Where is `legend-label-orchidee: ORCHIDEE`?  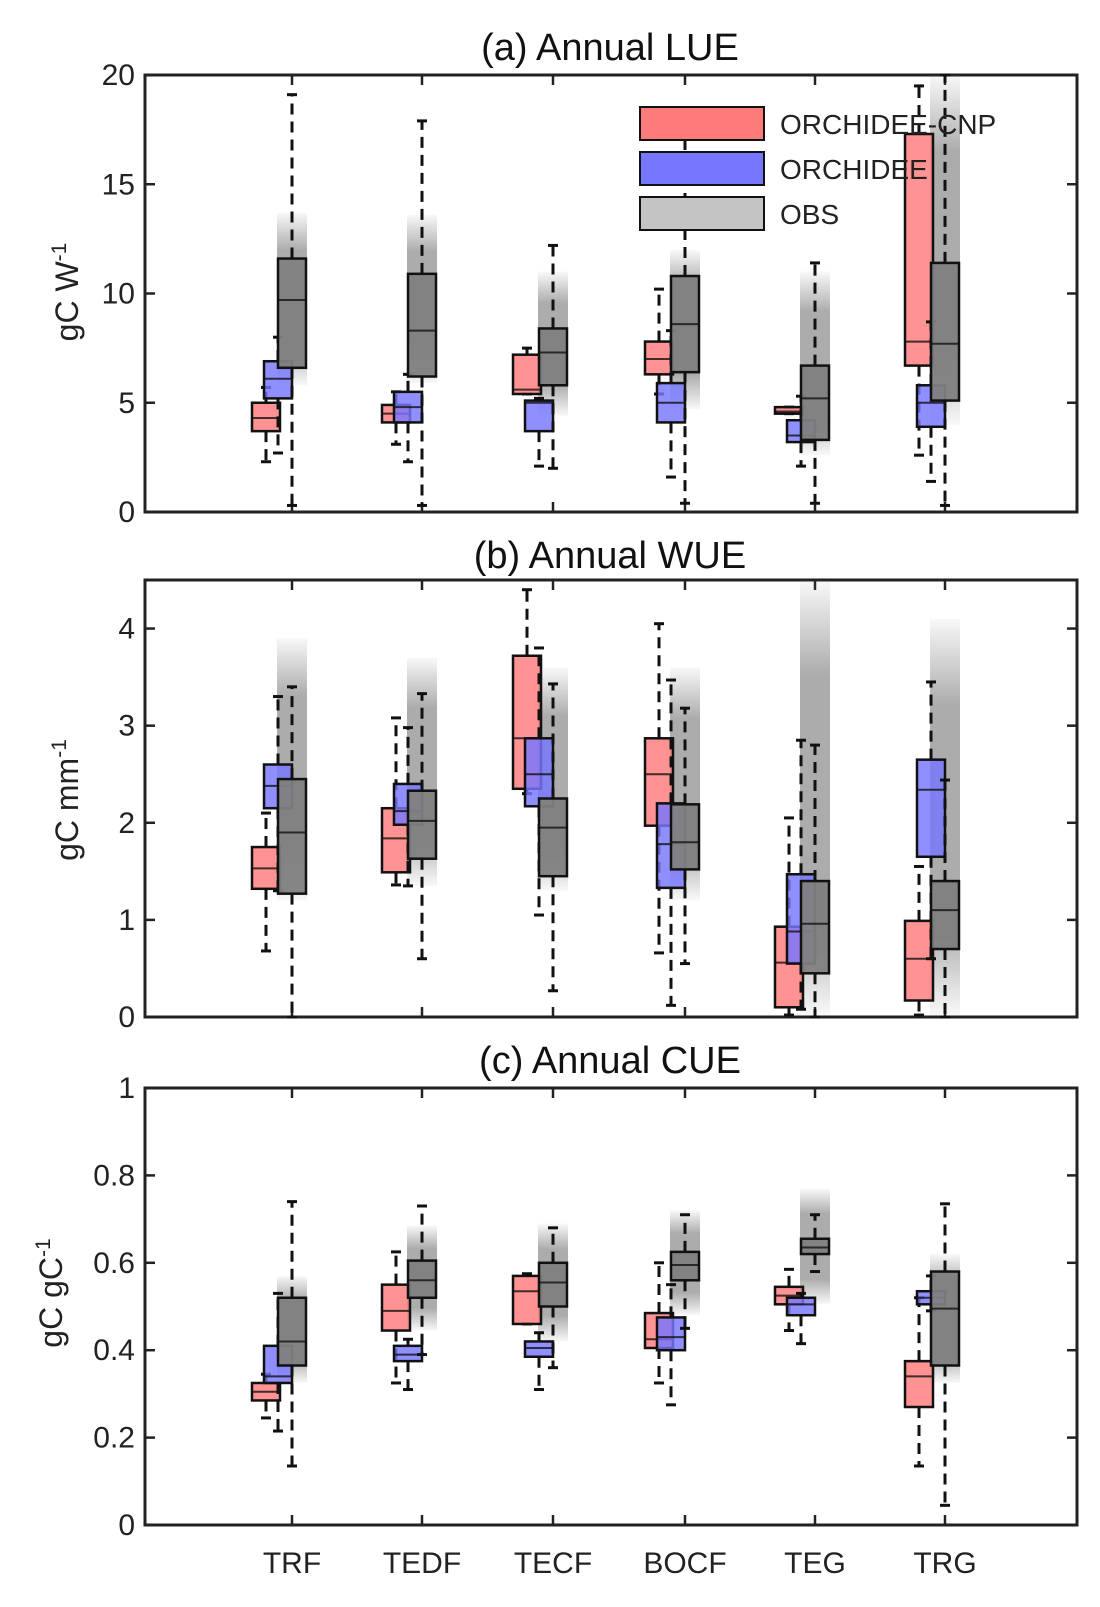
legend-label-orchidee: ORCHIDEE is located at coordinates (854, 169).